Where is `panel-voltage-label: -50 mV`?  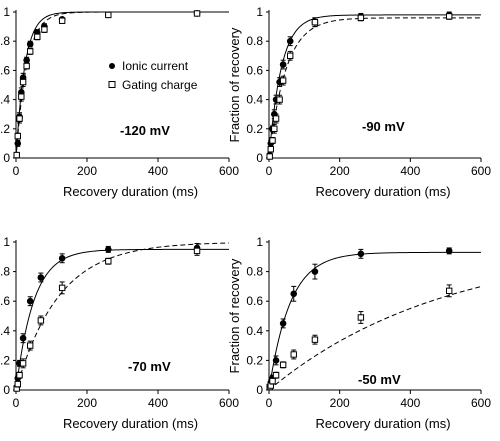
panel-voltage-label: -50 mV is located at coordinates (379, 379).